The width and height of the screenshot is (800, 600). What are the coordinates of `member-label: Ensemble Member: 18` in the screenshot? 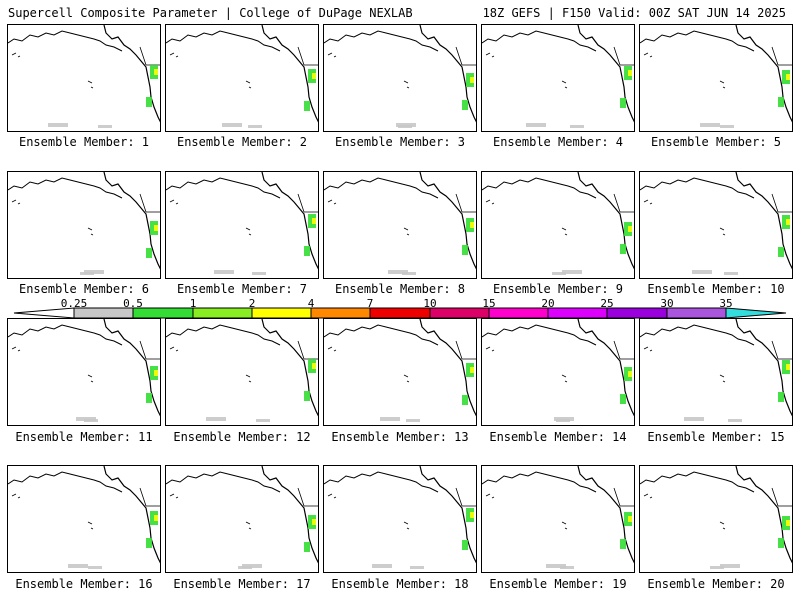 It's located at (400, 584).